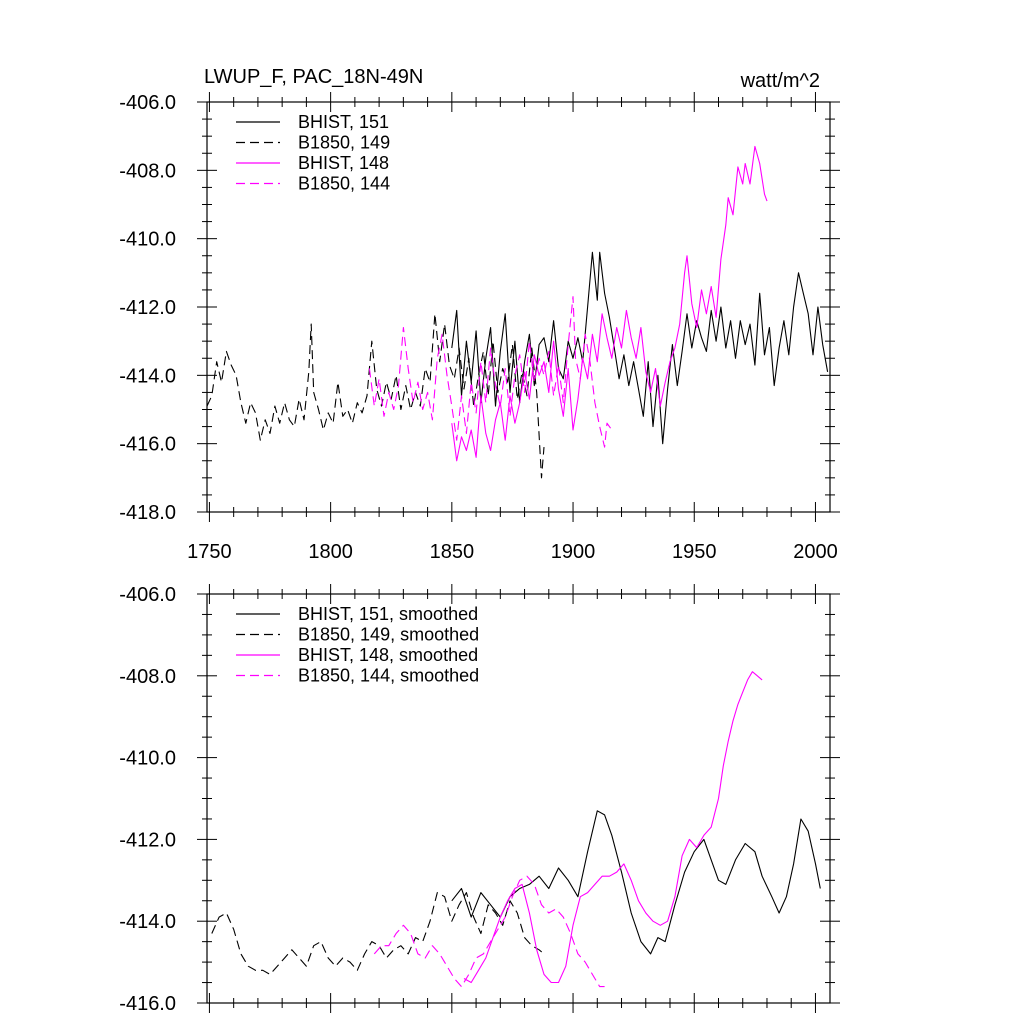 Image resolution: width=1024 pixels, height=1024 pixels. I want to click on legend-label: BHIST, 148, so click(343, 163).